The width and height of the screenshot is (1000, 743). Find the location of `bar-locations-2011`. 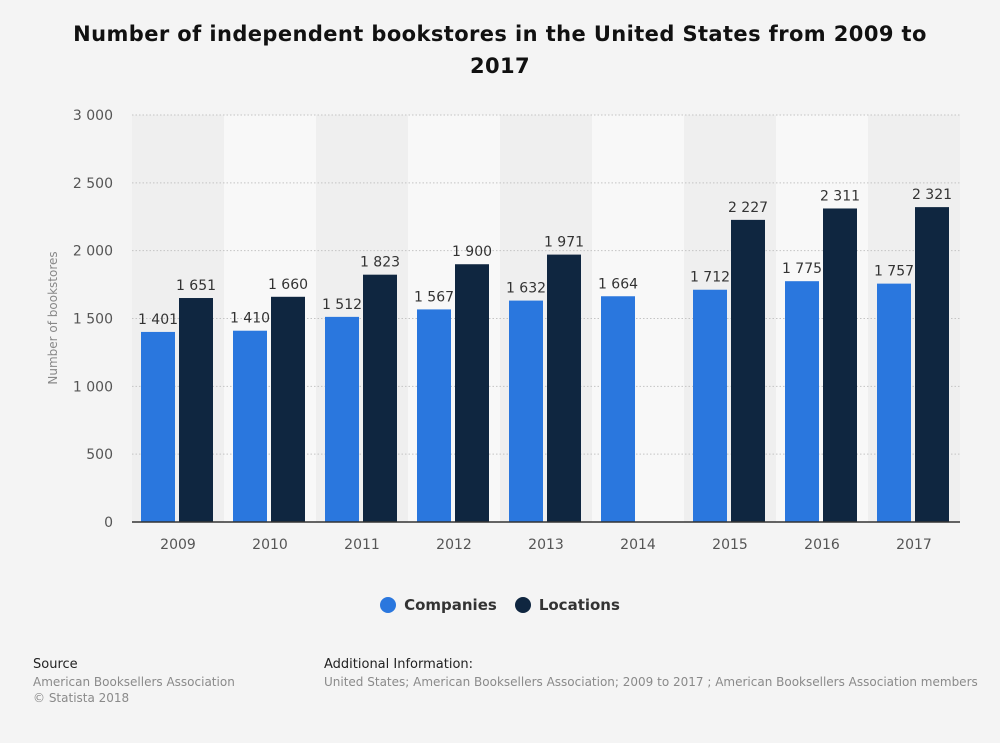

bar-locations-2011 is located at coordinates (380, 398).